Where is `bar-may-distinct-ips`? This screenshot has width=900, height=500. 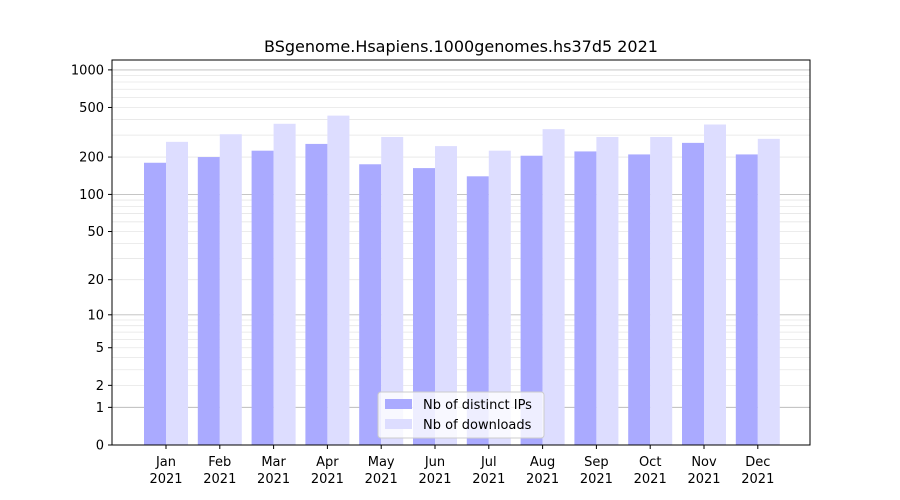 bar-may-distinct-ips is located at coordinates (370, 304).